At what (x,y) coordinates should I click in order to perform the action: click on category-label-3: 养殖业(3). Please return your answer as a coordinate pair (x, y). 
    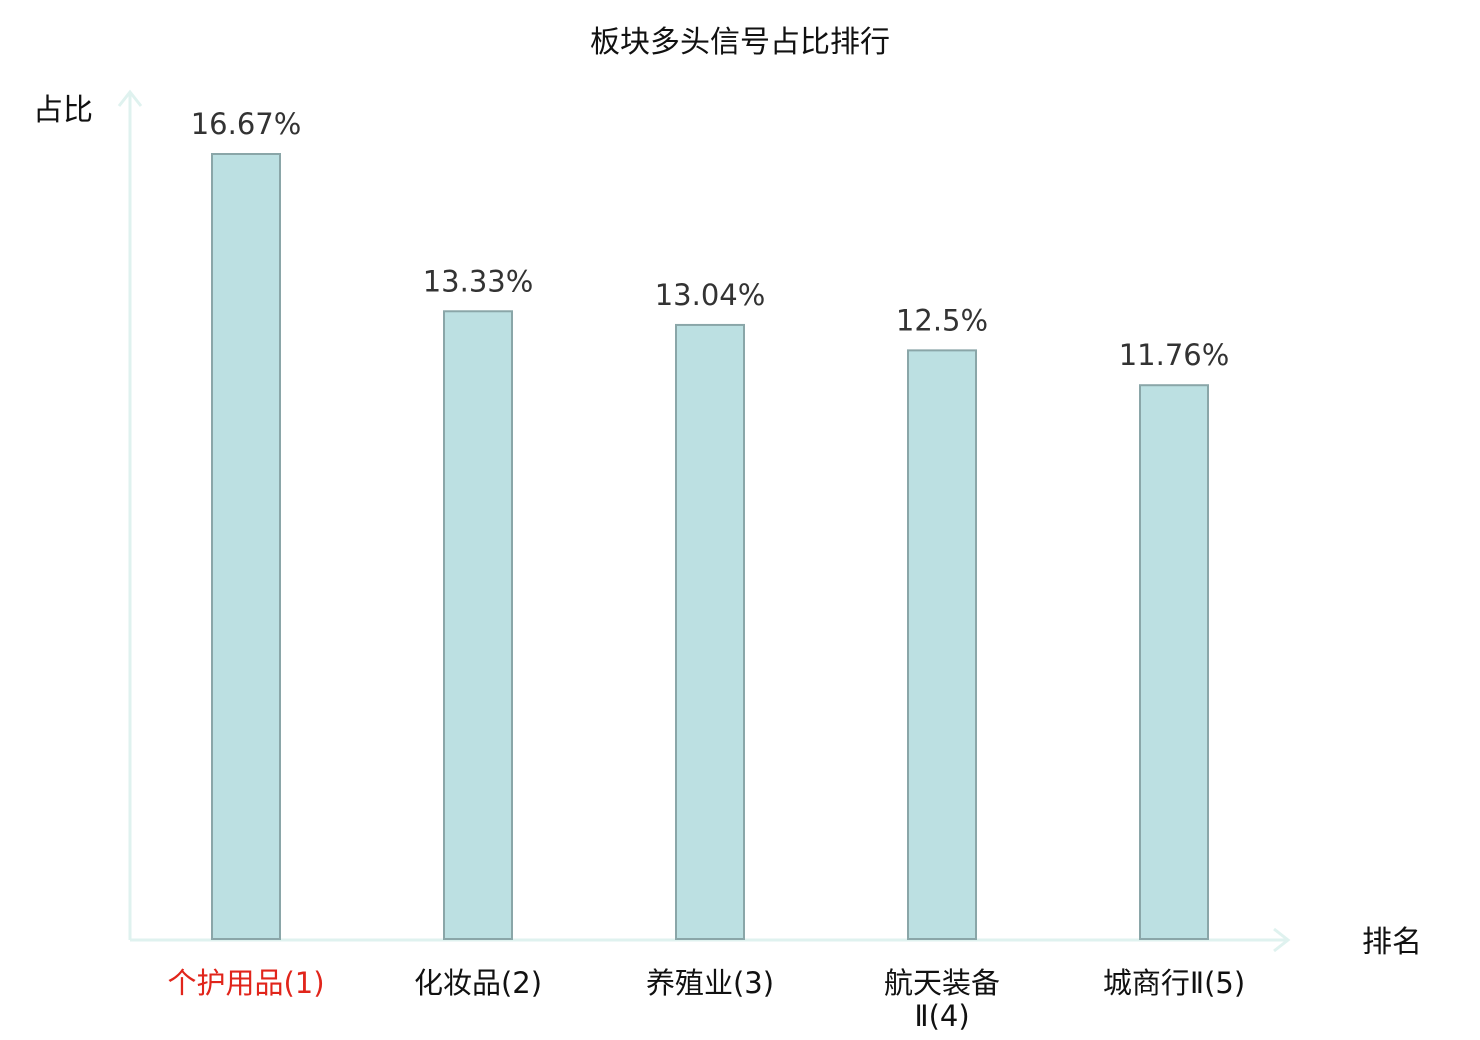
    Looking at the image, I should click on (710, 983).